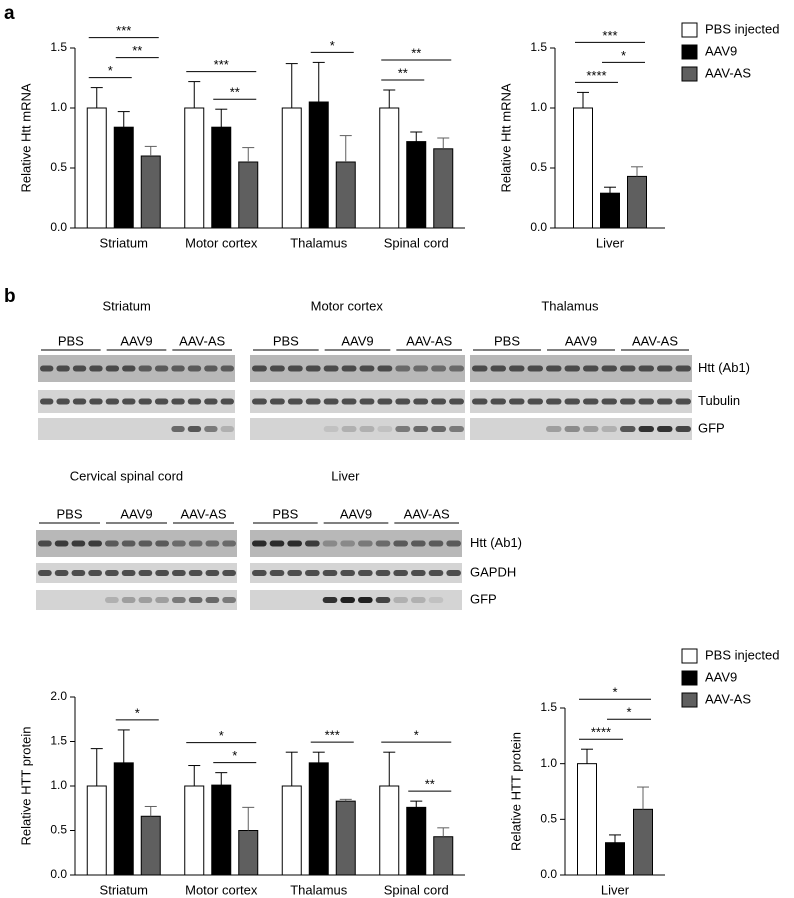  What do you see at coordinates (416, 242) in the screenshot?
I see `x-tick-label: Spinal cord` at bounding box center [416, 242].